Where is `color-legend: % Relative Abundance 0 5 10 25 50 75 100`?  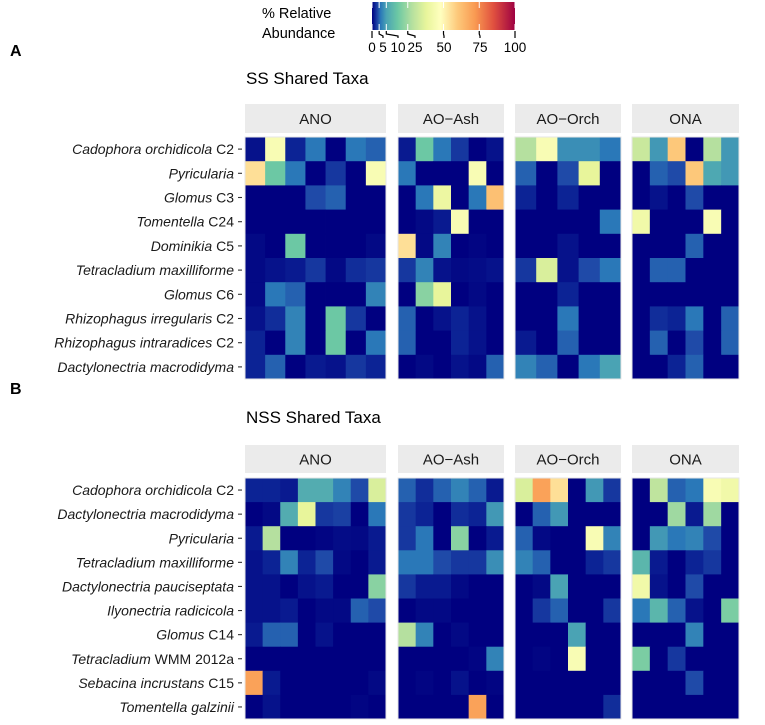
color-legend: % Relative Abundance 0 5 10 25 50 75 100 is located at coordinates (394, 28).